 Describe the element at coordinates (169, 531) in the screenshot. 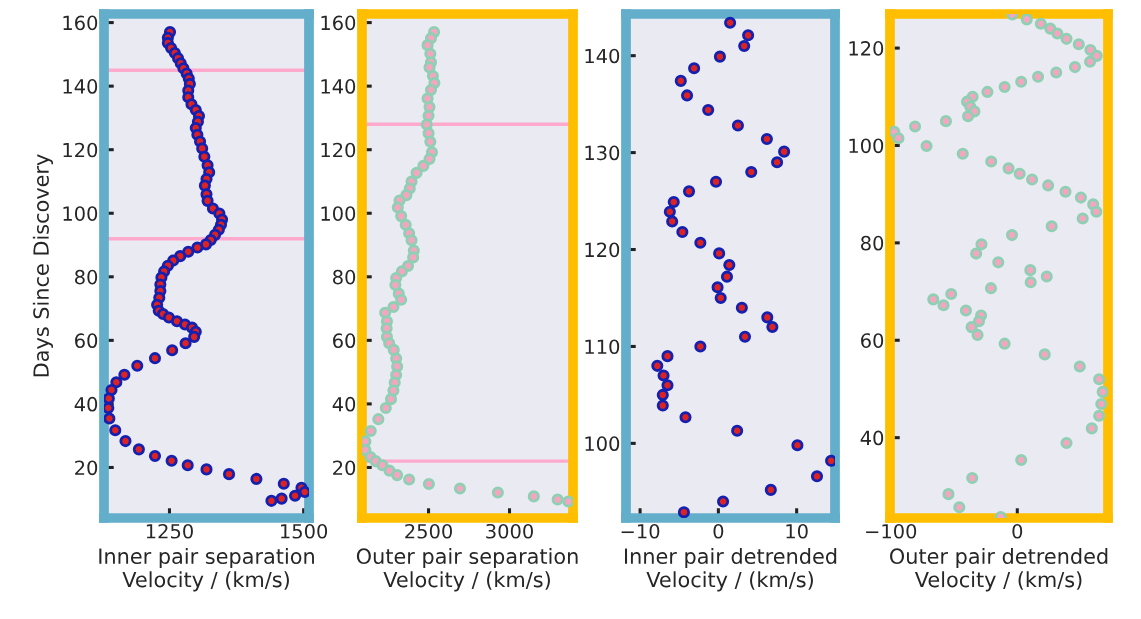

I see `x-tick-label: 1250` at that location.